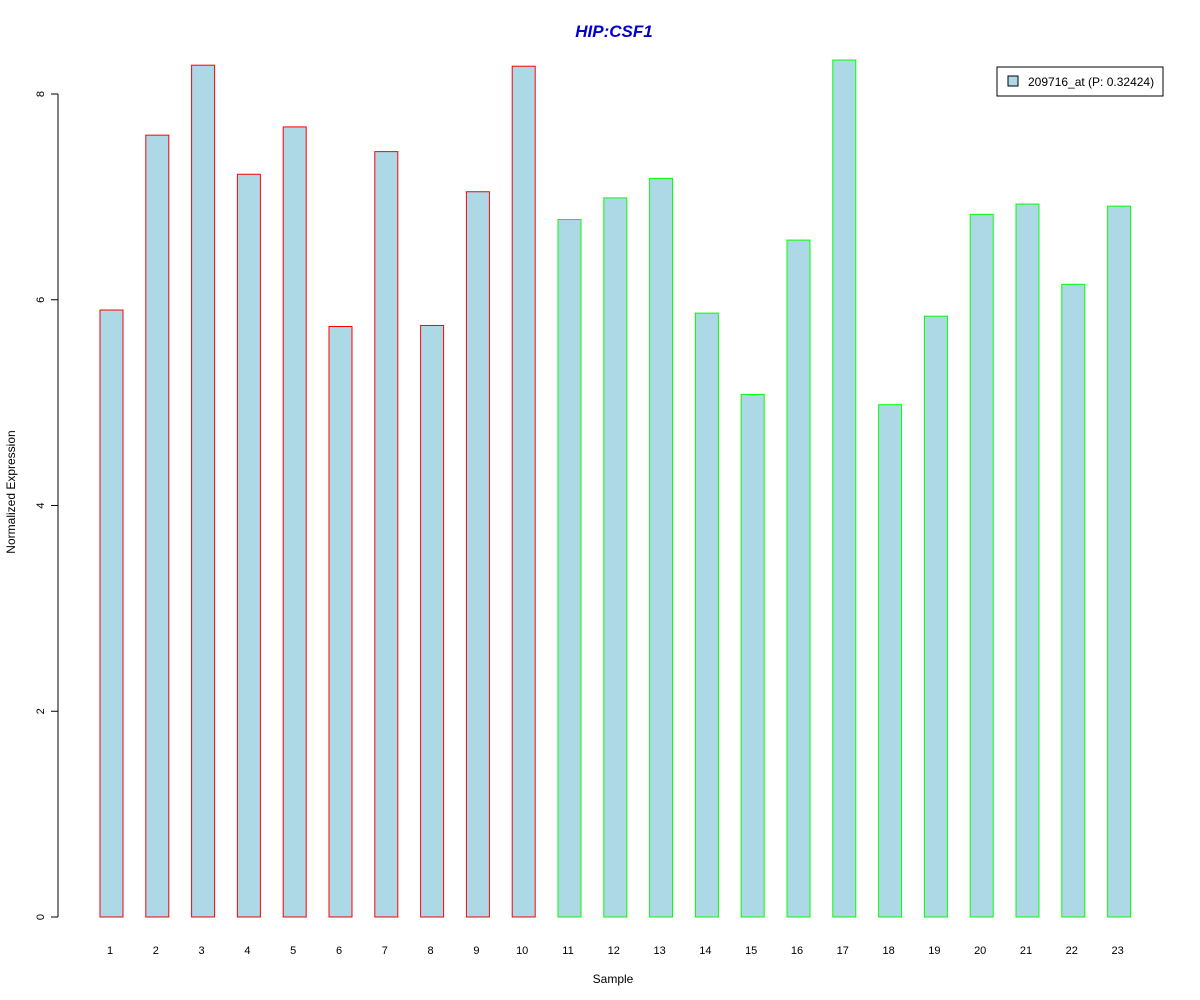  What do you see at coordinates (41, 94) in the screenshot?
I see `y-tick-label: 8` at bounding box center [41, 94].